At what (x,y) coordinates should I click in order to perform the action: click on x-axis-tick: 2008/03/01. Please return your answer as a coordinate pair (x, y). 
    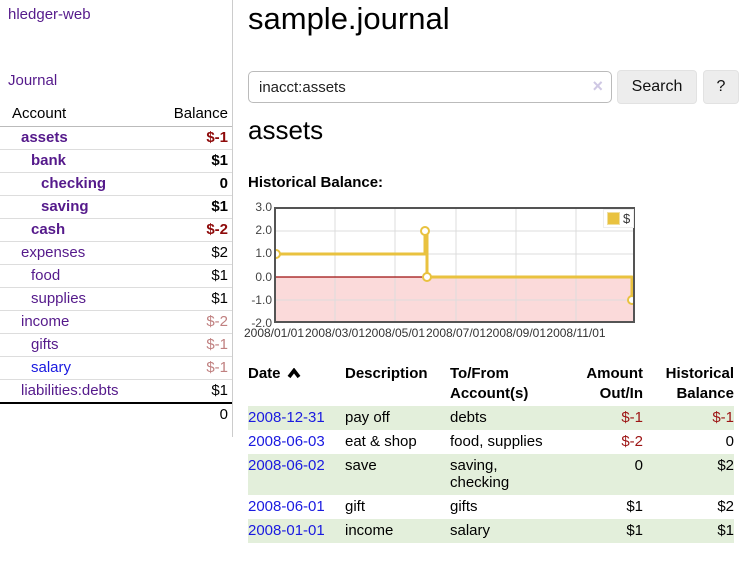
    Looking at the image, I should click on (335, 333).